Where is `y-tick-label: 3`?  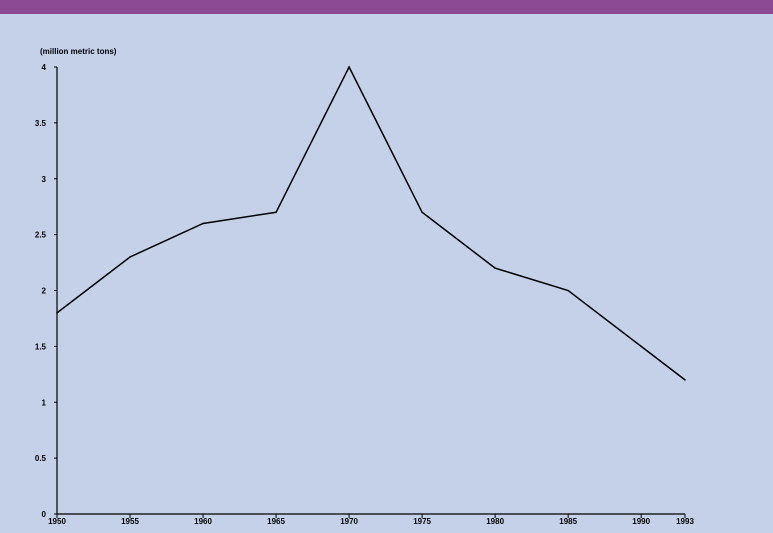
y-tick-label: 3 is located at coordinates (44, 179).